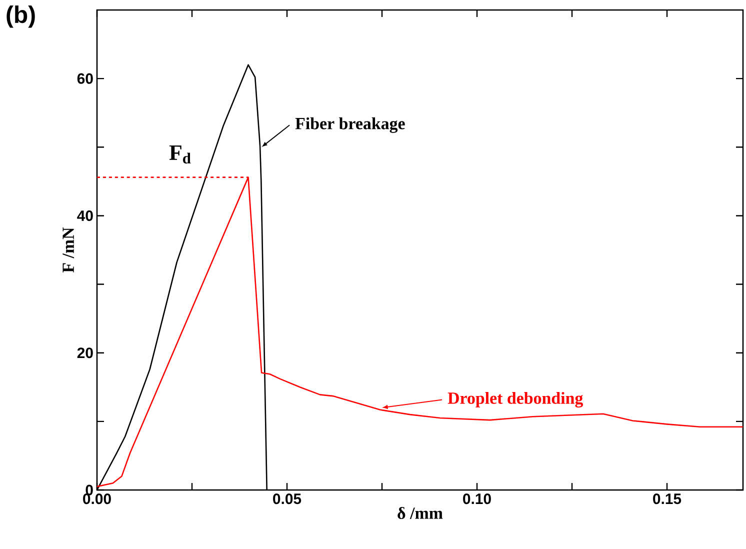 The width and height of the screenshot is (746, 549). What do you see at coordinates (420, 513) in the screenshot?
I see `x-axis-title: δ /mm` at bounding box center [420, 513].